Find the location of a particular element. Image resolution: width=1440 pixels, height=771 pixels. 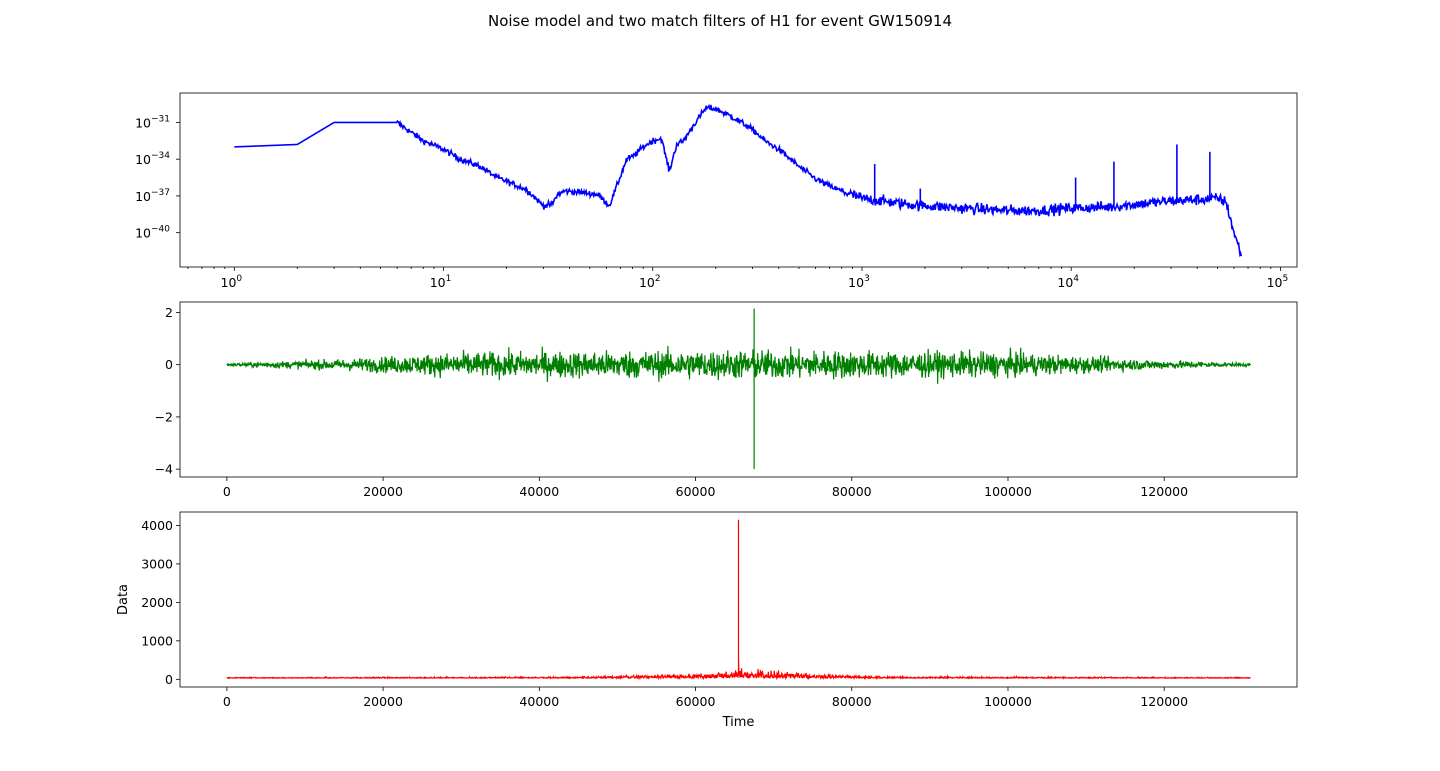

psd-ytick-label: 10−37 is located at coordinates (152, 196).